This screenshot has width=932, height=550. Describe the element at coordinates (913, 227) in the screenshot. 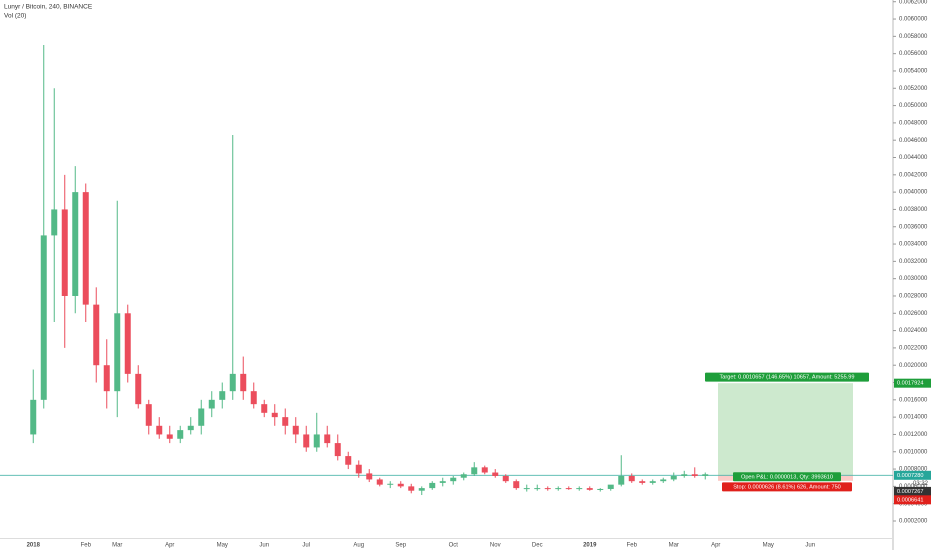

I see `y-tick-label: 0.0036000` at that location.